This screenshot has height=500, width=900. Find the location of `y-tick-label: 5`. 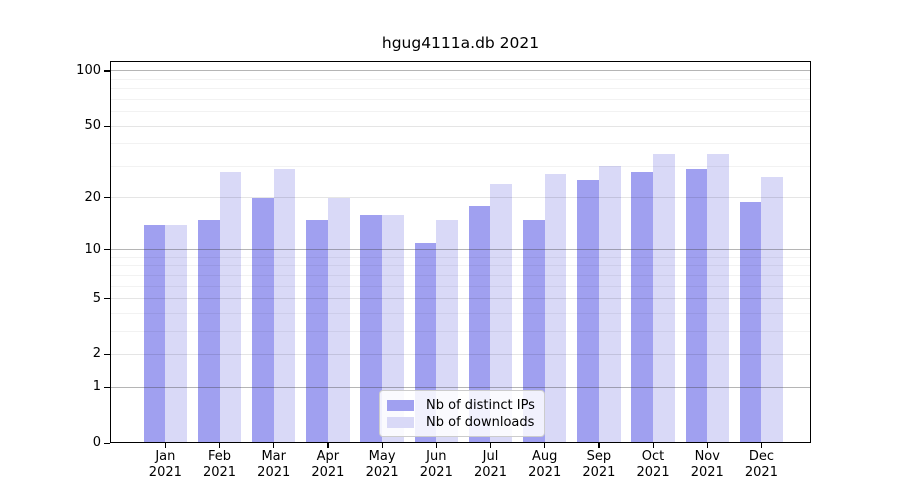

y-tick-label: 5 is located at coordinates (96, 298).